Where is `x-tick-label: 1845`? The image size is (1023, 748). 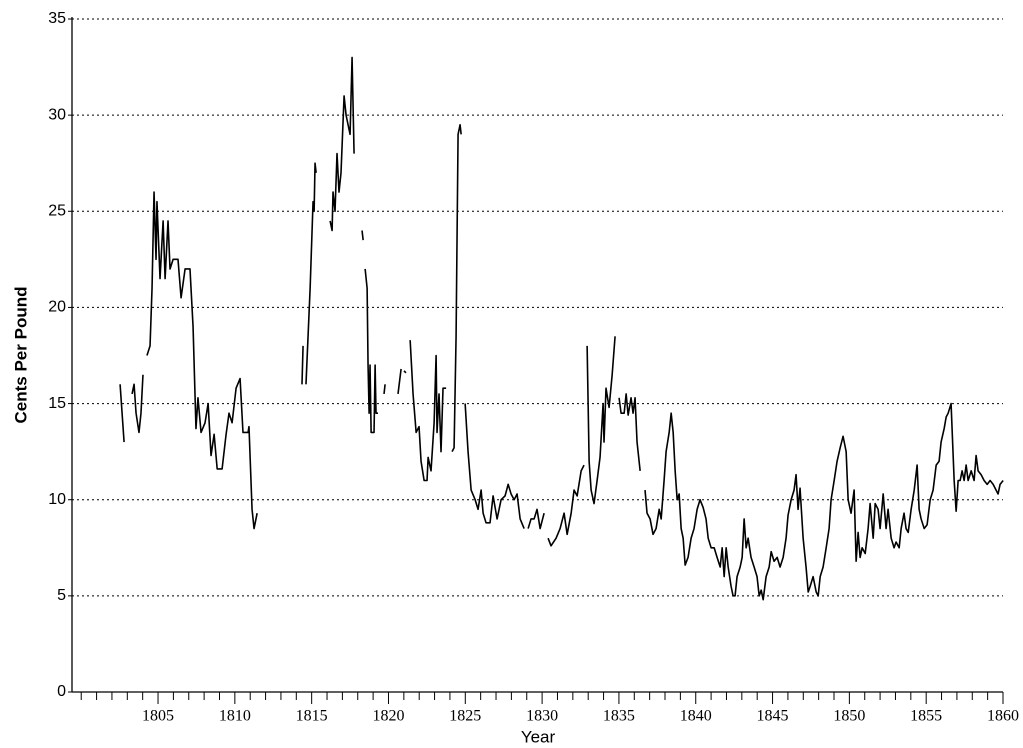
x-tick-label: 1845 is located at coordinates (773, 716).